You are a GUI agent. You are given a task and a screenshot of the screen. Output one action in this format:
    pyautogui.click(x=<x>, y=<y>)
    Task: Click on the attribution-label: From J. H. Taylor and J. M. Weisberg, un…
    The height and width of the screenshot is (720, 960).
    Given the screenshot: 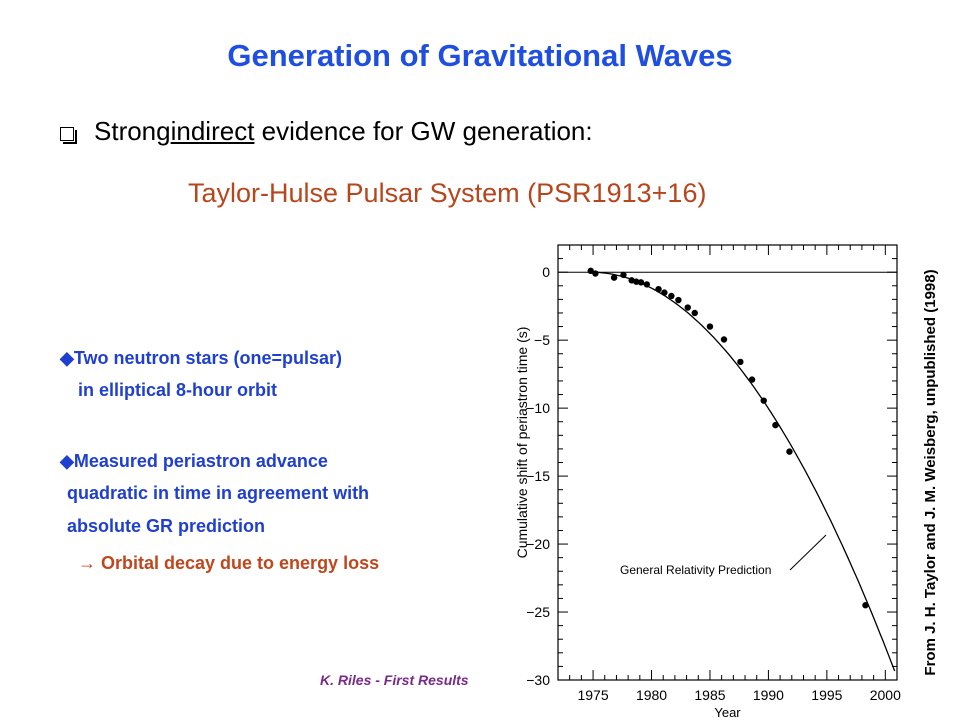 What is the action you would take?
    pyautogui.click(x=930, y=472)
    